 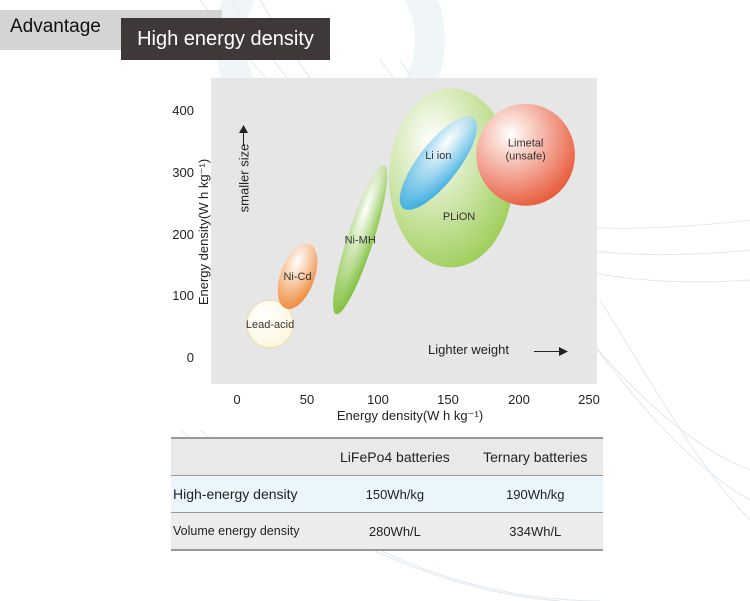 I want to click on region-ni-mh, so click(x=360, y=240).